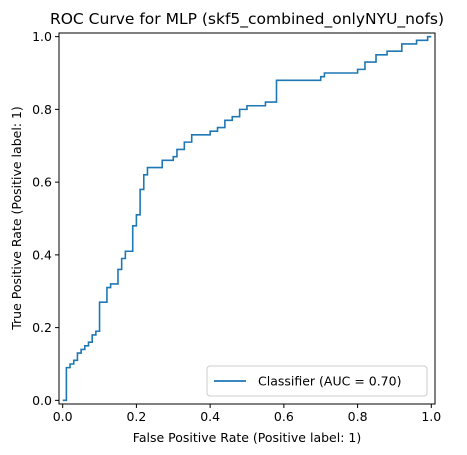  Describe the element at coordinates (42, 400) in the screenshot. I see `y-tick-label: 0.0` at that location.